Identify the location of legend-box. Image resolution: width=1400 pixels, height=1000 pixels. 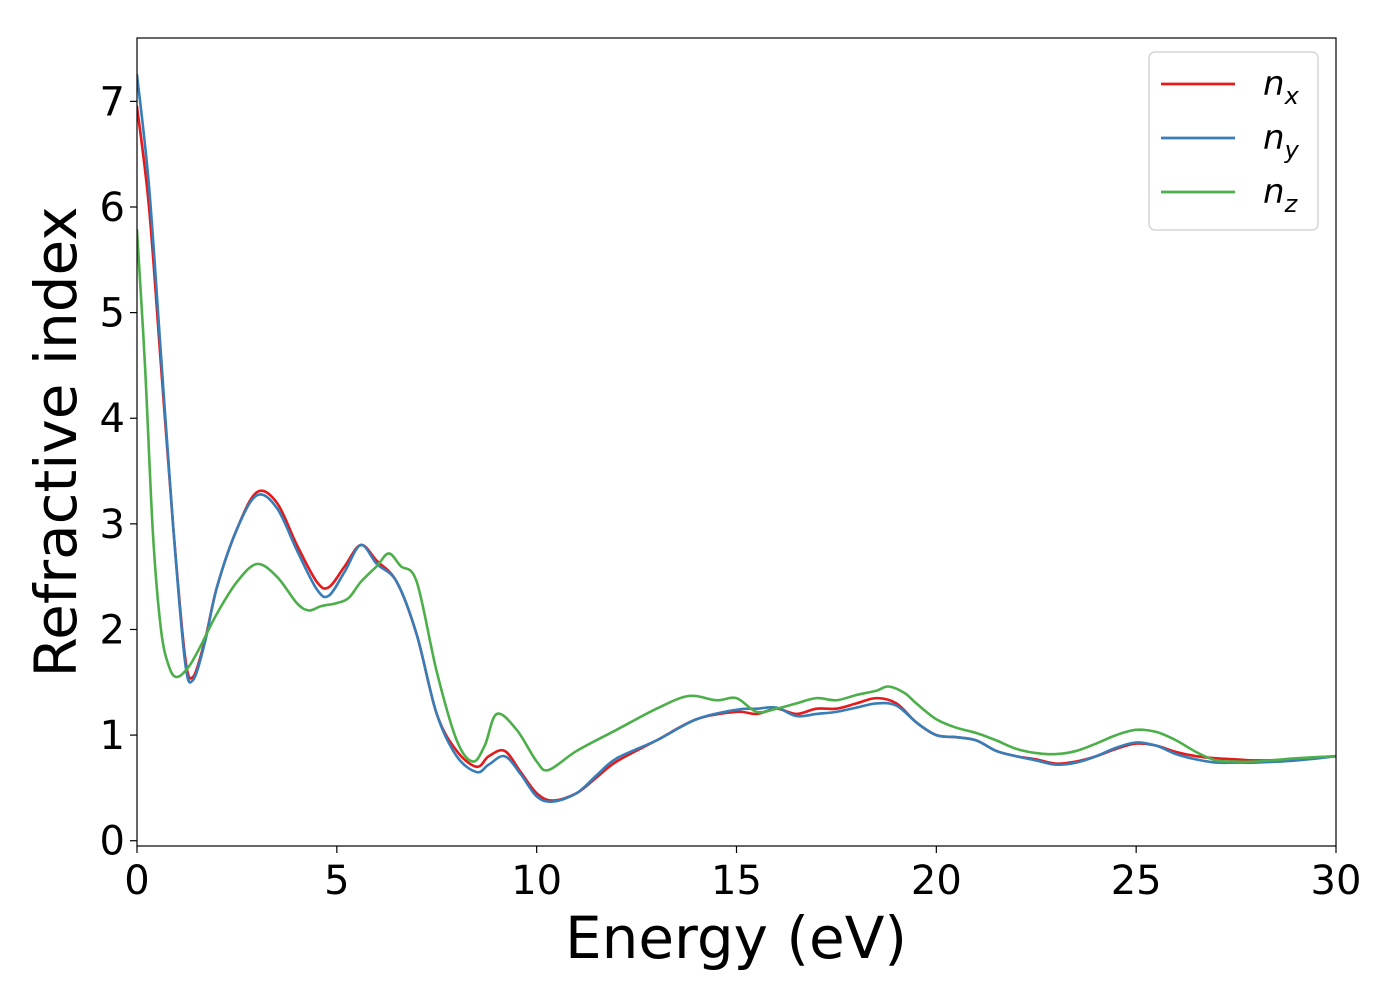
(1233, 141).